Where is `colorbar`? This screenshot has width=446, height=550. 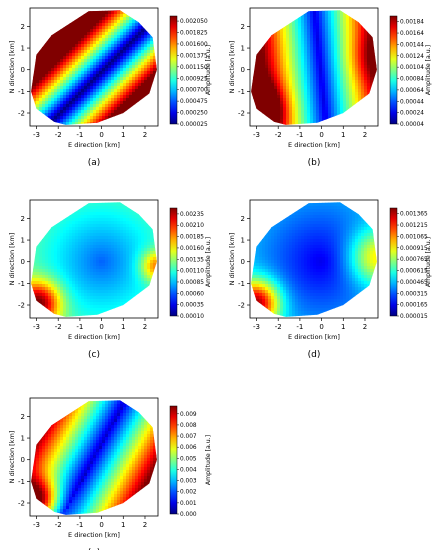
colorbar is located at coordinates (173, 70).